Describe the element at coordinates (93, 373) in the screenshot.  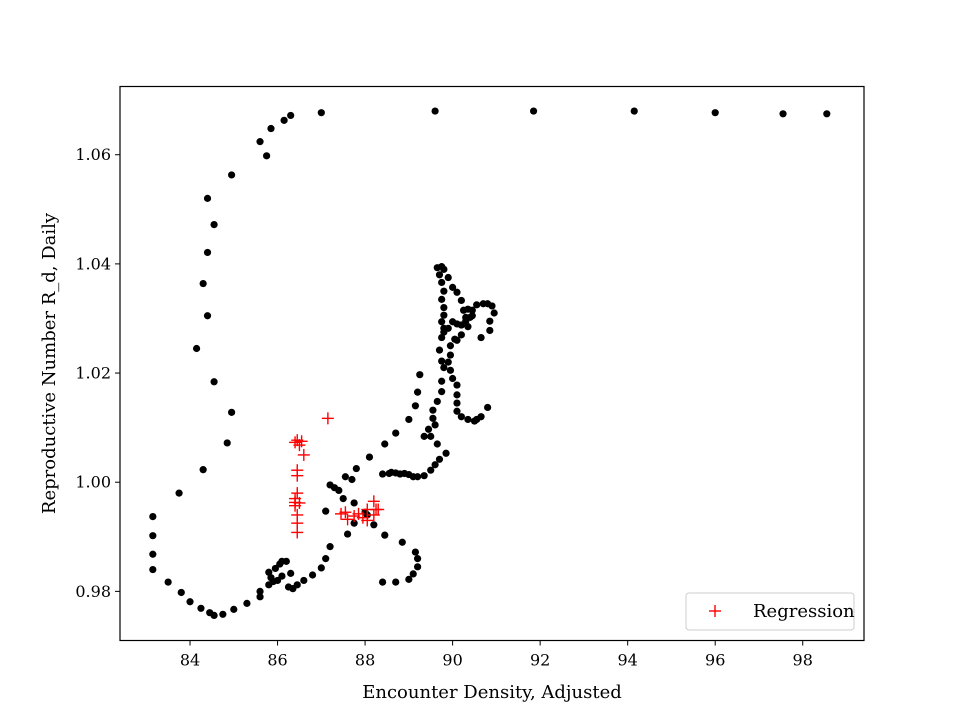
I see `y-tick-label: 1.02` at that location.